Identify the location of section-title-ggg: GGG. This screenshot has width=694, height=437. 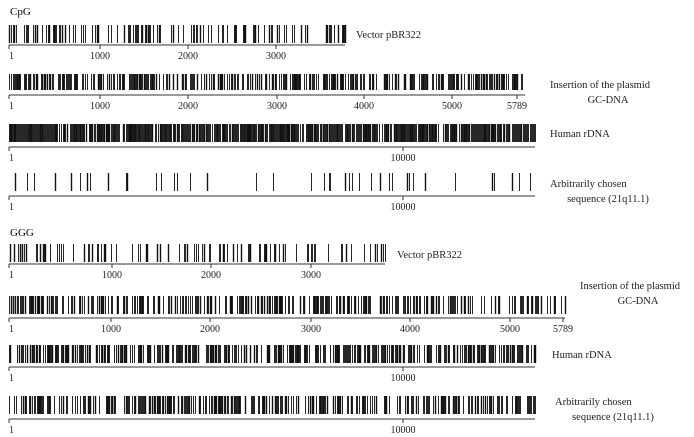
(22, 233).